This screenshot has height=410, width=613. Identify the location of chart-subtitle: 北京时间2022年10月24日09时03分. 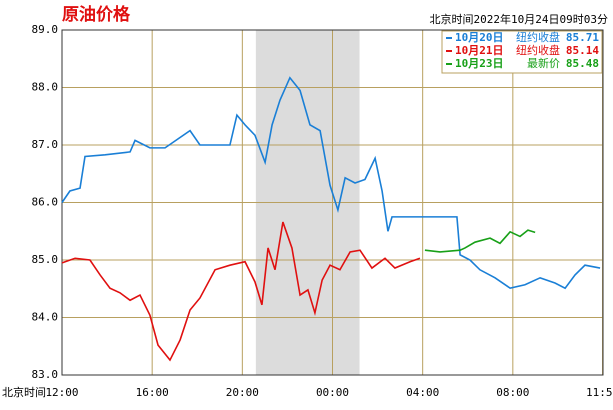
(519, 19).